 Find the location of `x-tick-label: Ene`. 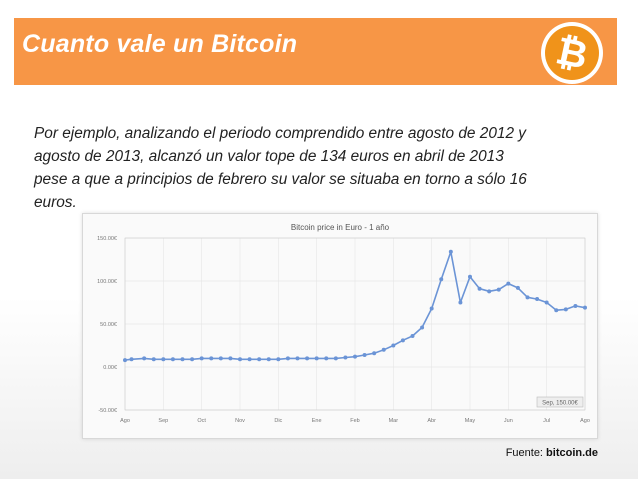

x-tick-label: Ene is located at coordinates (317, 421).